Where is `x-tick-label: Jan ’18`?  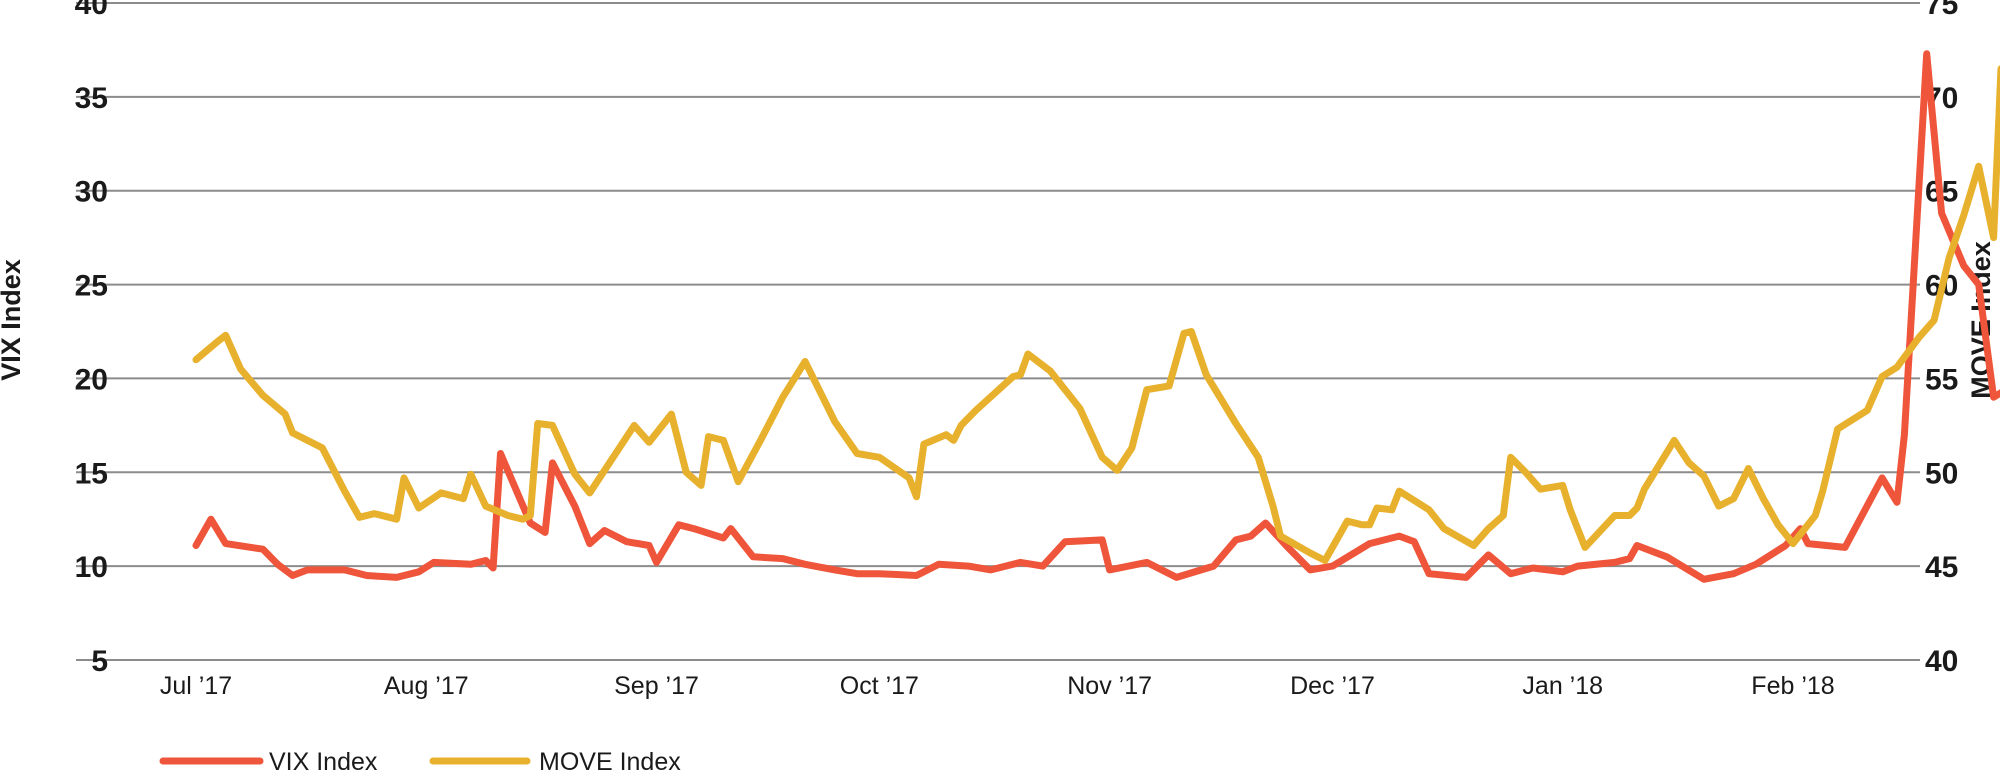 x-tick-label: Jan ’18 is located at coordinates (1562, 686).